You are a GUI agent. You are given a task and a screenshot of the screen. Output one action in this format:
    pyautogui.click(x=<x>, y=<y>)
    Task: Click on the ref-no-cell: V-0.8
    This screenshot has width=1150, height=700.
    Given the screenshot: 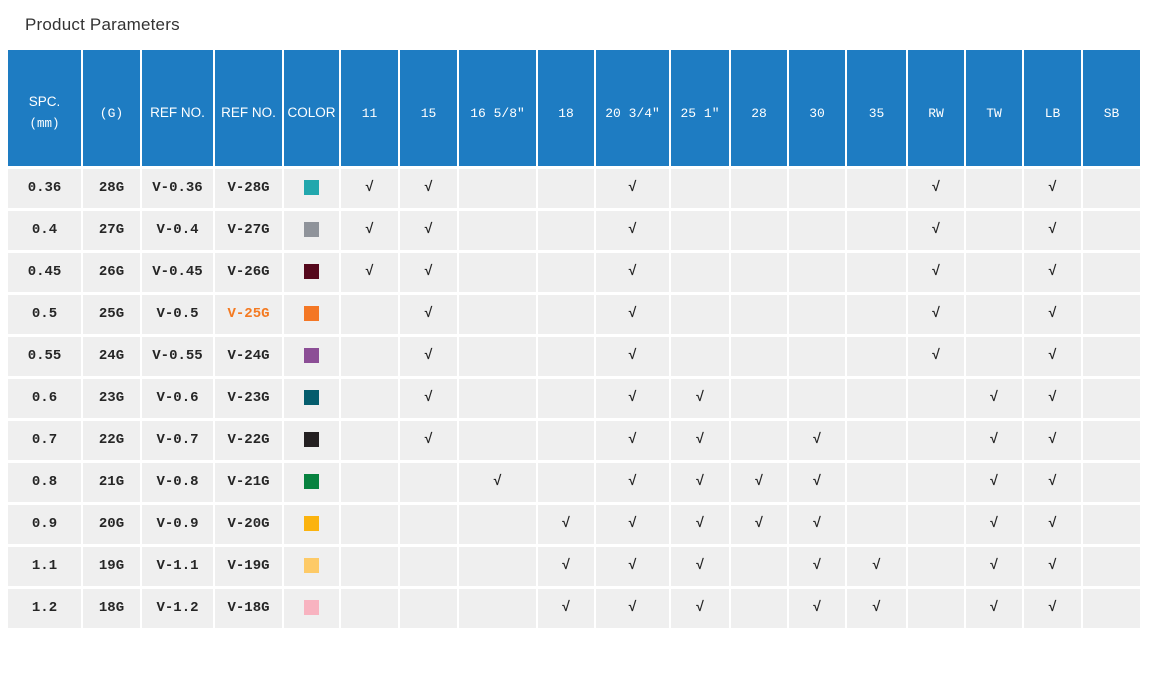 What is the action you would take?
    pyautogui.click(x=178, y=483)
    